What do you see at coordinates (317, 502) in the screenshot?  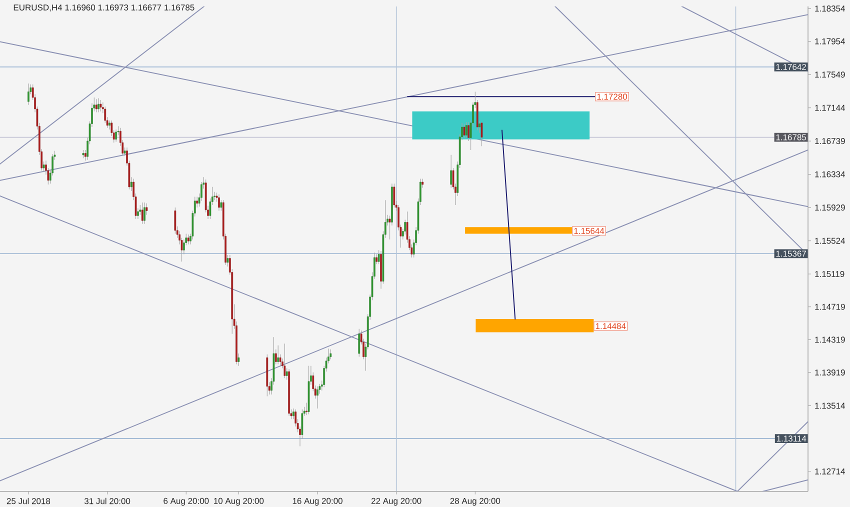 I see `x-tick-label: 16 Aug 20:00` at bounding box center [317, 502].